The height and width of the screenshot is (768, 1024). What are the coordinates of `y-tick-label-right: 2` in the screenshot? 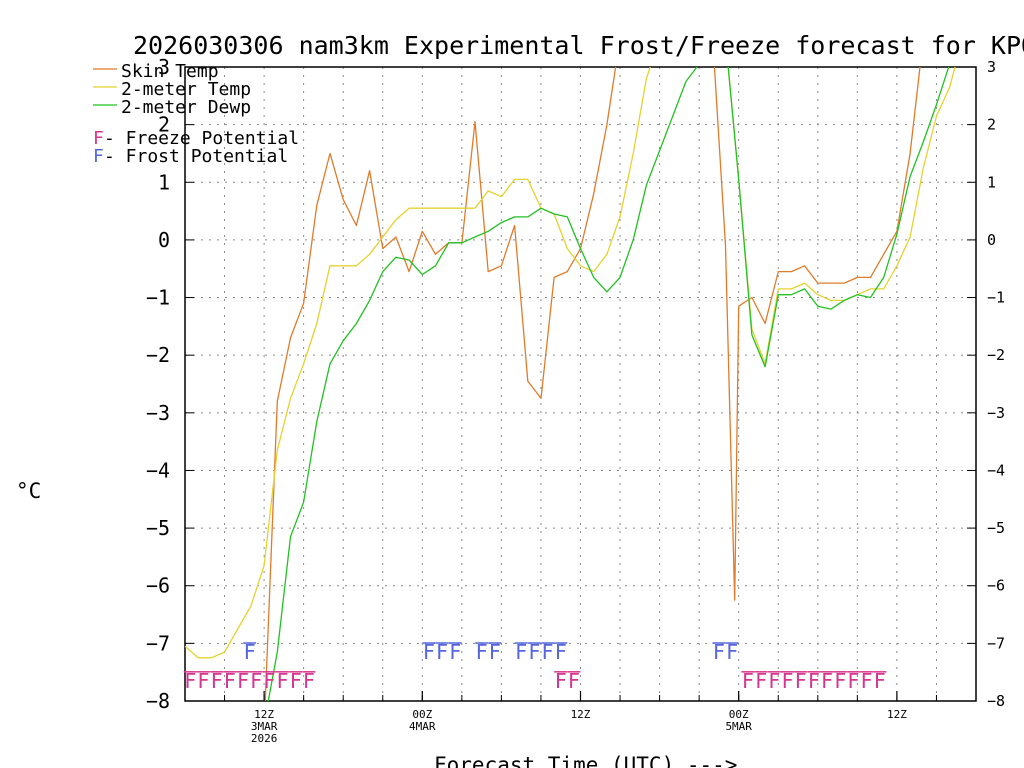 It's located at (991, 125).